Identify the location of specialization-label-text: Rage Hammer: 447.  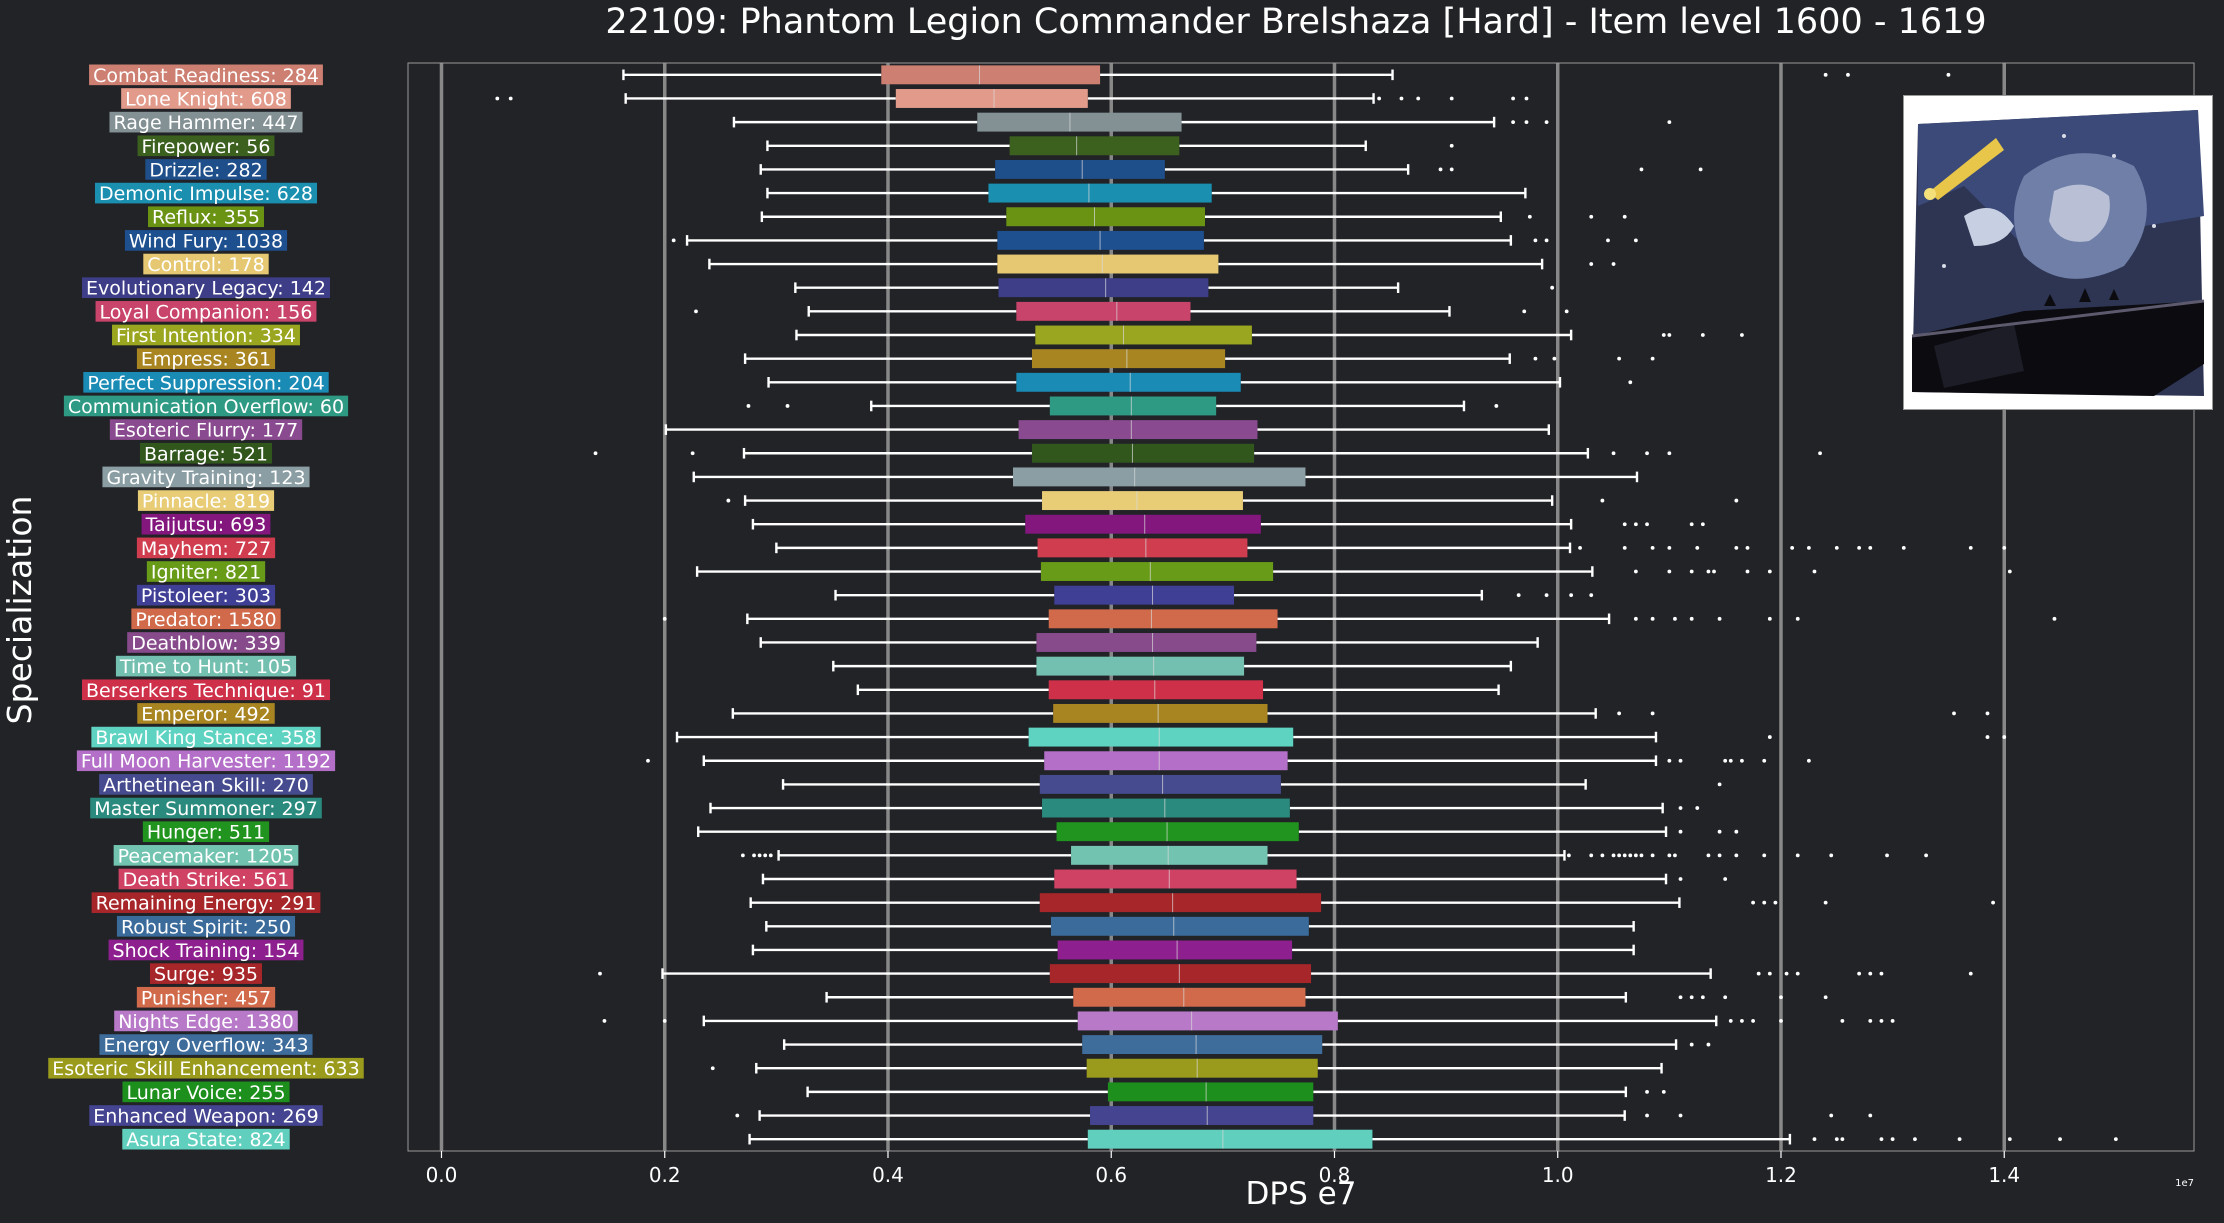
(205, 123).